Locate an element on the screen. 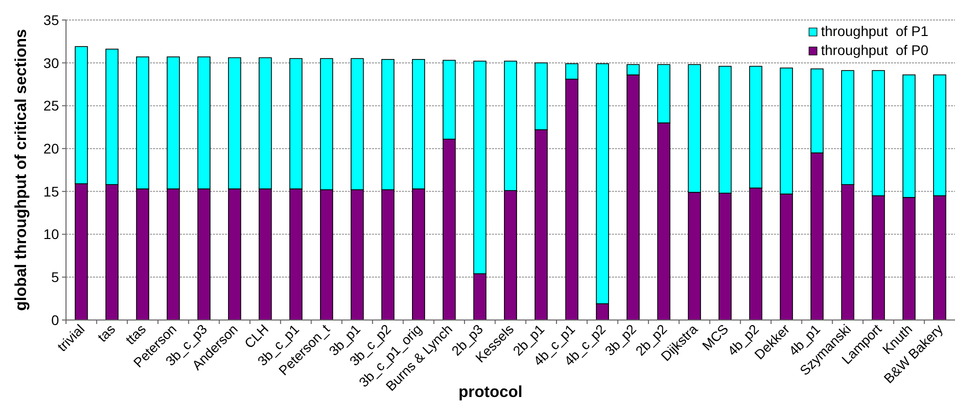  y-axis-title: global throughput of critical sections is located at coordinates (21, 170).